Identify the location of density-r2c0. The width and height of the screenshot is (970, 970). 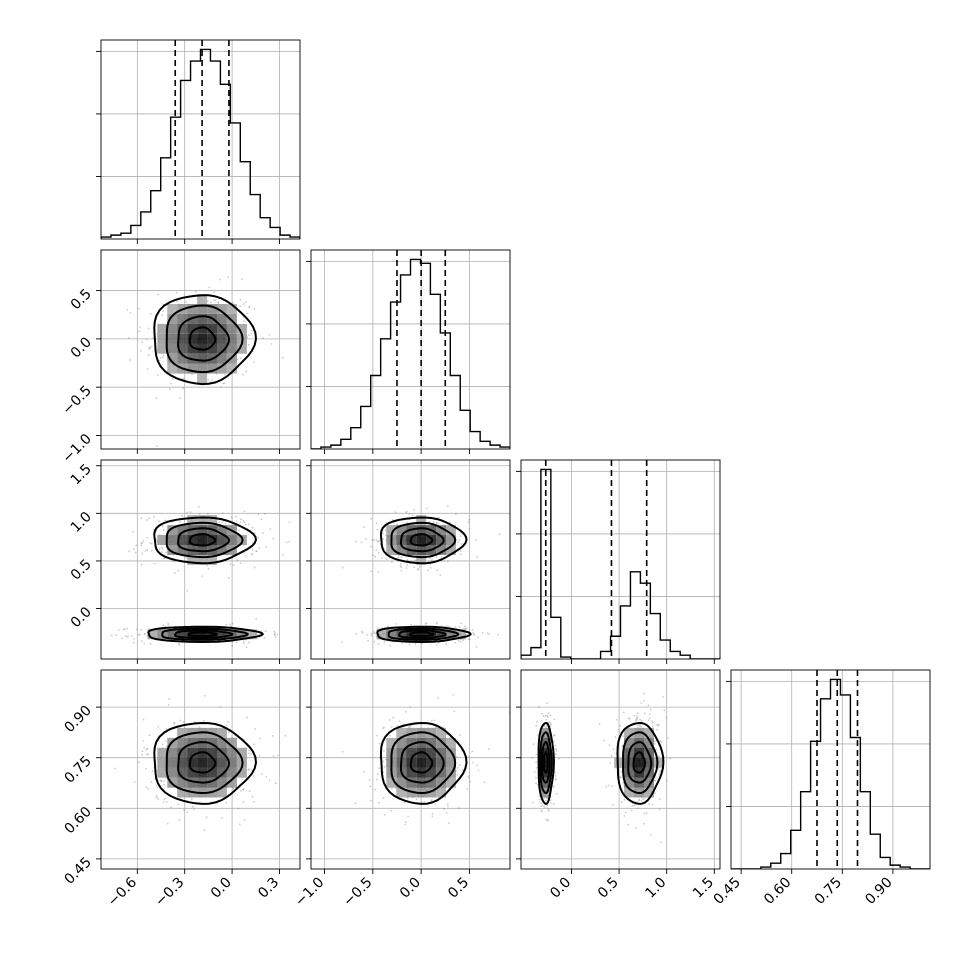
(200, 577).